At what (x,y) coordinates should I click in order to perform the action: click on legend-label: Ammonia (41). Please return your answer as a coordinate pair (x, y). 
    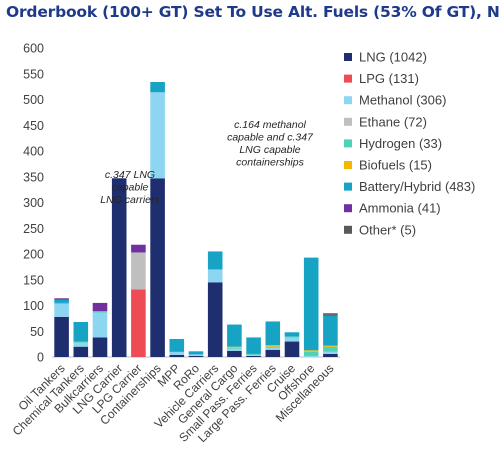
    Looking at the image, I should click on (400, 208).